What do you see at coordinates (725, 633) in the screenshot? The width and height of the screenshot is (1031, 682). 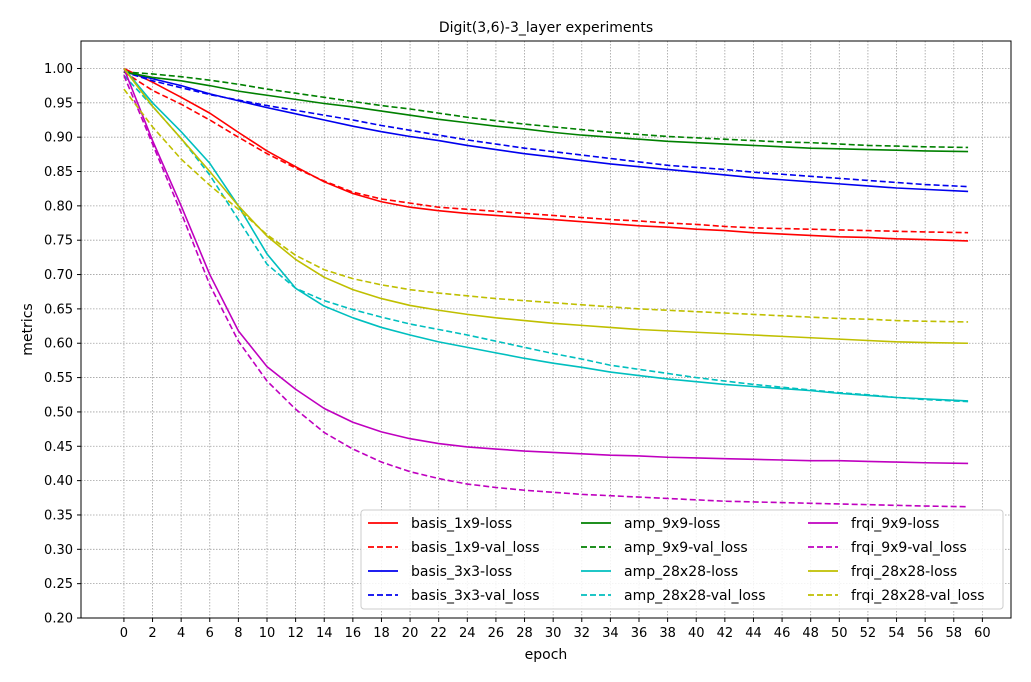 I see `x-tick-label: 42` at bounding box center [725, 633].